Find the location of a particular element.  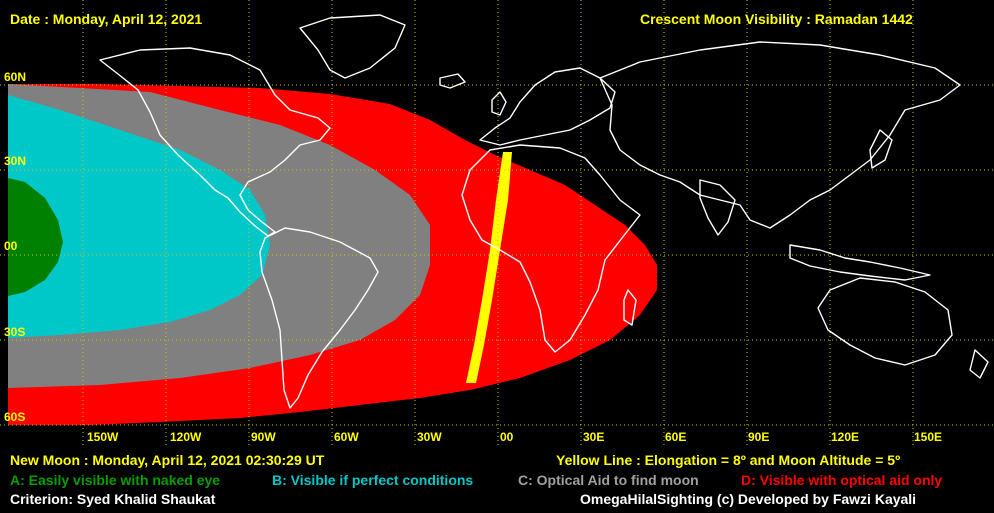

uk-coast is located at coordinates (499, 103).